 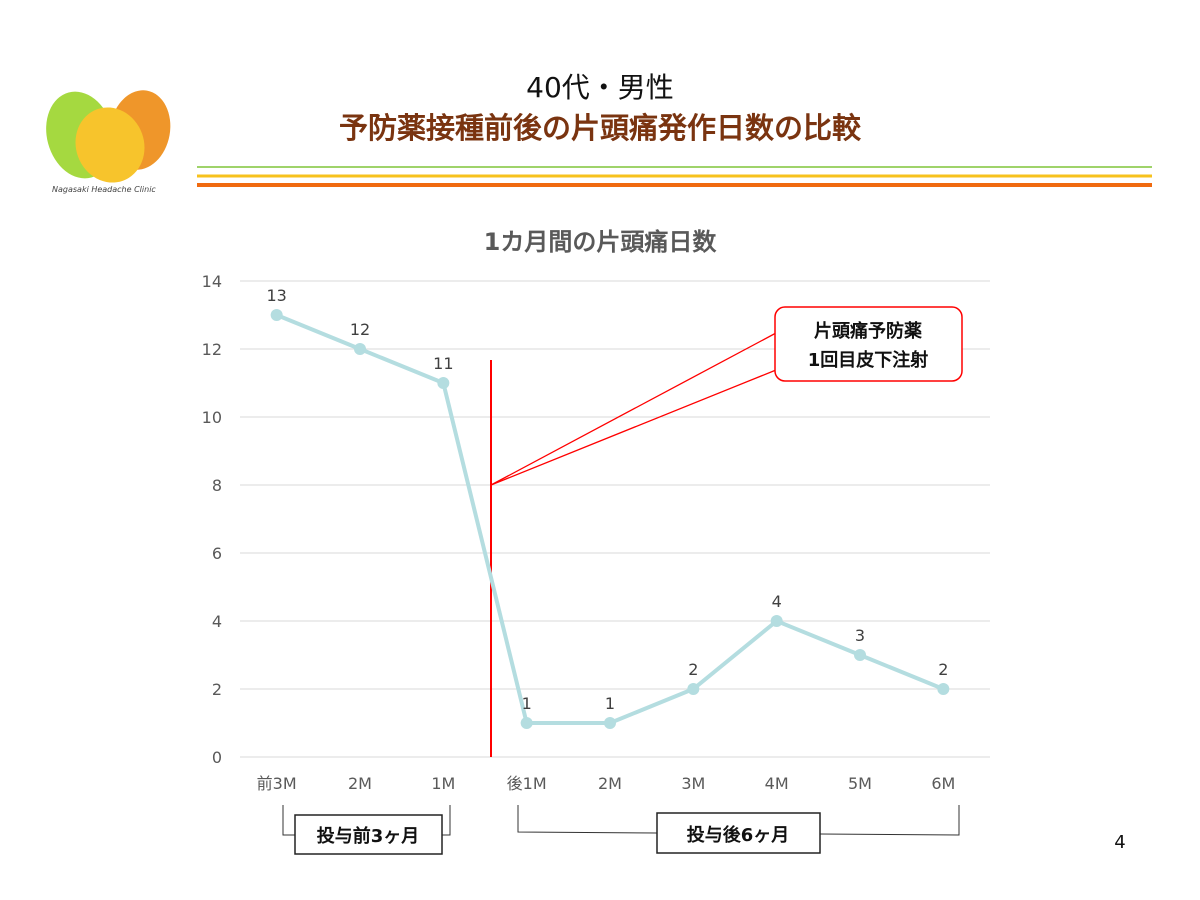 What do you see at coordinates (868, 331) in the screenshot?
I see `callout-line1: 片頭痛予防薬` at bounding box center [868, 331].